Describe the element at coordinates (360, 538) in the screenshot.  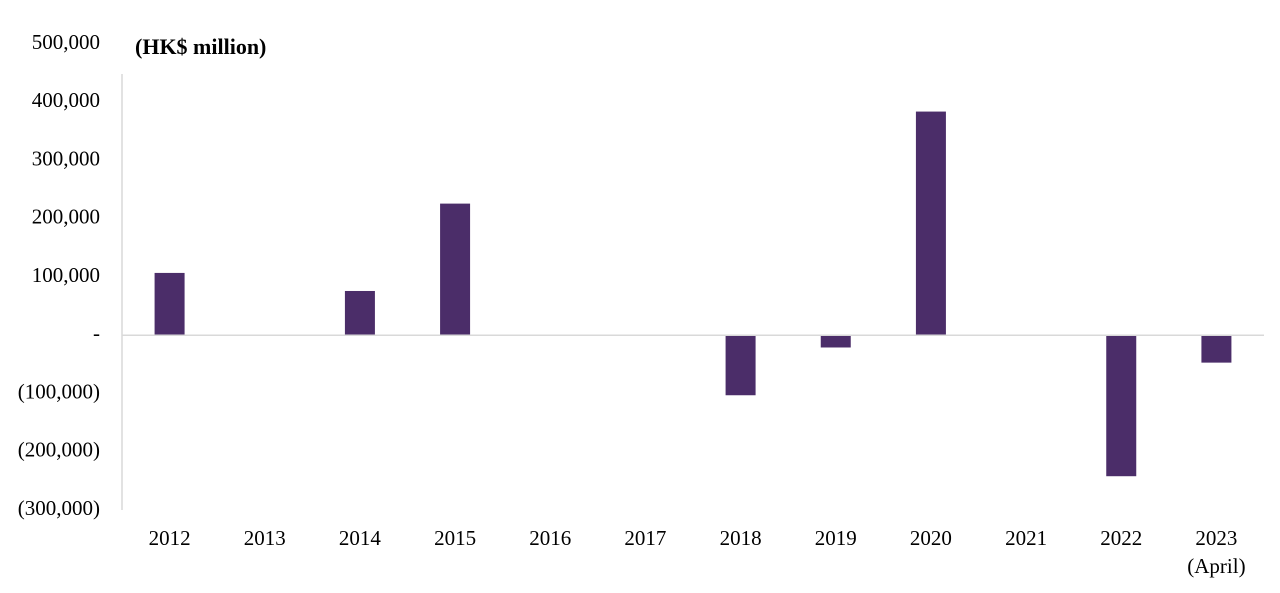
I see `x-tick-label: 2014` at that location.